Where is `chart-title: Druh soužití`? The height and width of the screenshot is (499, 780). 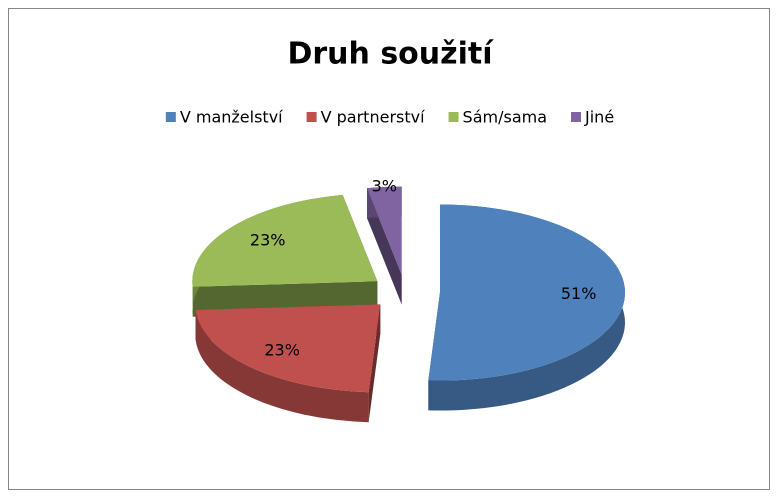 chart-title: Druh soužití is located at coordinates (390, 54).